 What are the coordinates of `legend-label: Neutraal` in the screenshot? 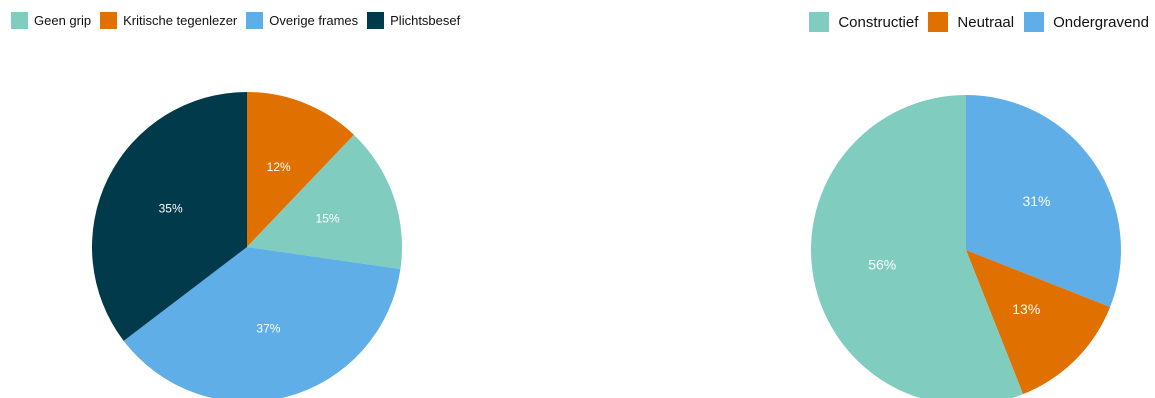 It's located at (986, 22).